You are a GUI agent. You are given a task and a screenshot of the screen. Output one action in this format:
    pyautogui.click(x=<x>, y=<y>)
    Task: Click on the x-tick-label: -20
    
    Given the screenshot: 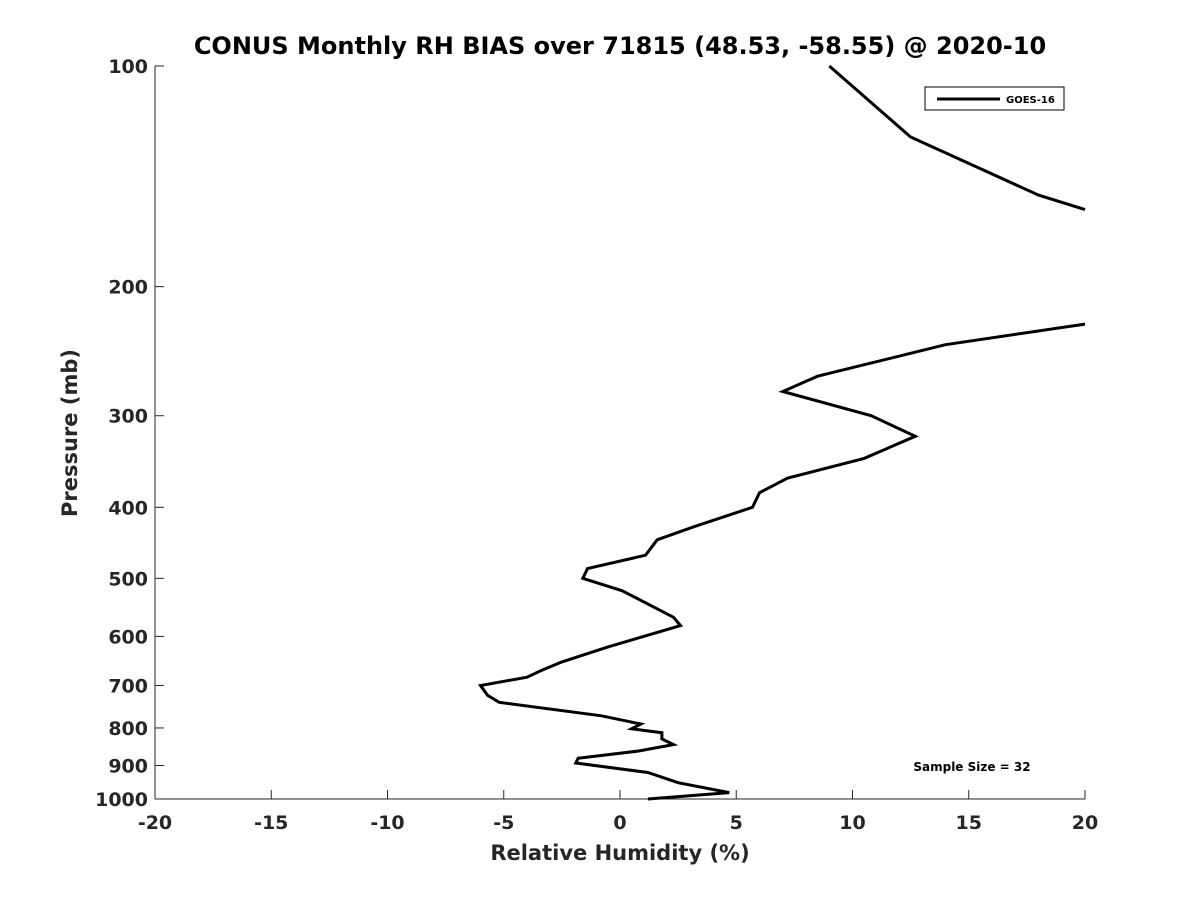 What is the action you would take?
    pyautogui.click(x=155, y=823)
    